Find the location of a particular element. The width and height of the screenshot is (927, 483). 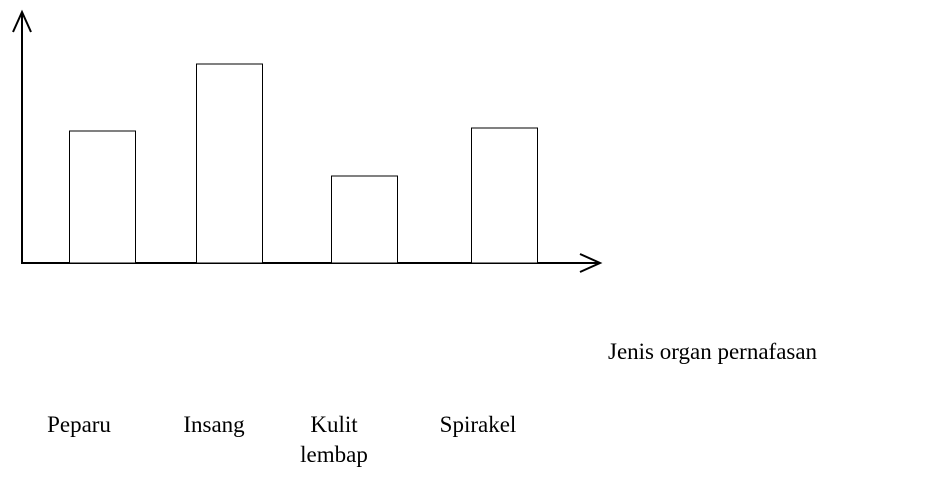

x-axis-label: Jenis organ pernafasan is located at coordinates (713, 351).